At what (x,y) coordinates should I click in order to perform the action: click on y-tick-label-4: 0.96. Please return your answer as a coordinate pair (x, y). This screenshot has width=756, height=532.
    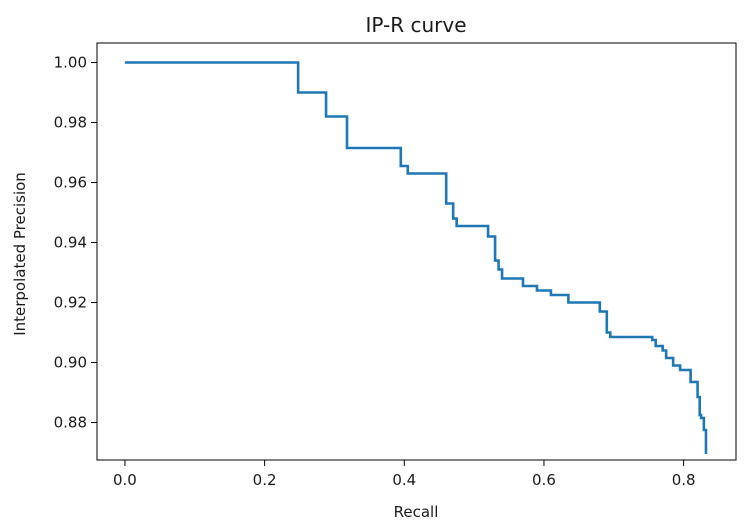
    Looking at the image, I should click on (70, 183).